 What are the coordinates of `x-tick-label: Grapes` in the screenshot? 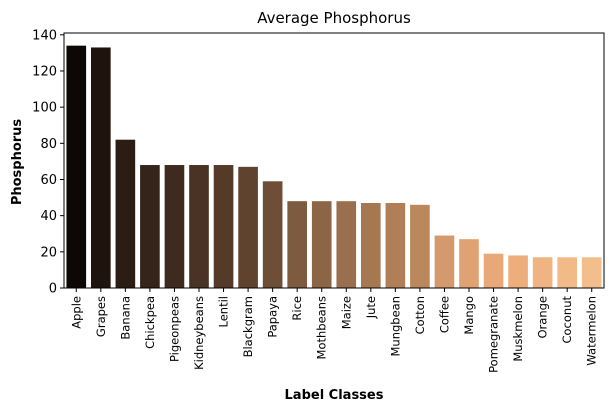 It's located at (101, 316).